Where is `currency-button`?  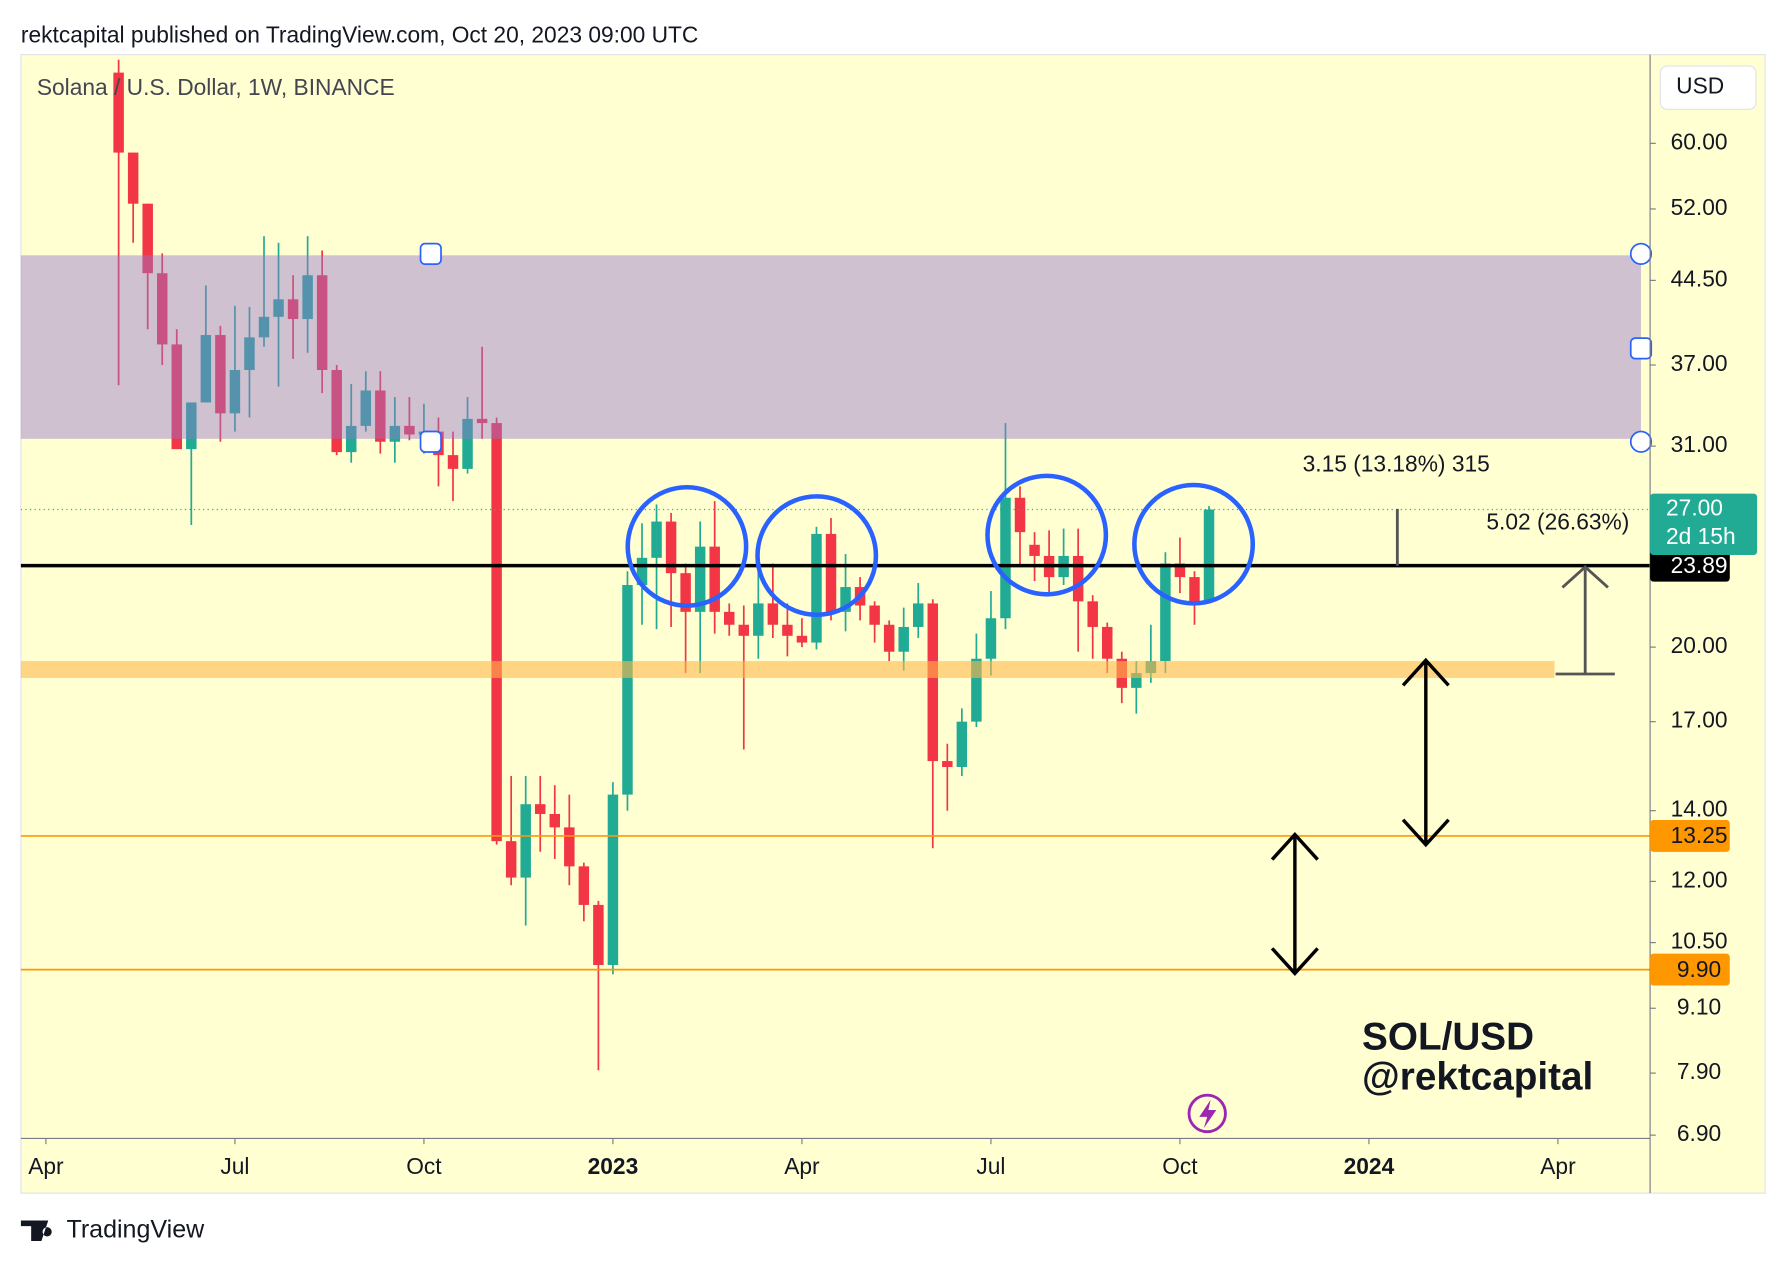
currency-button is located at coordinates (1708, 87).